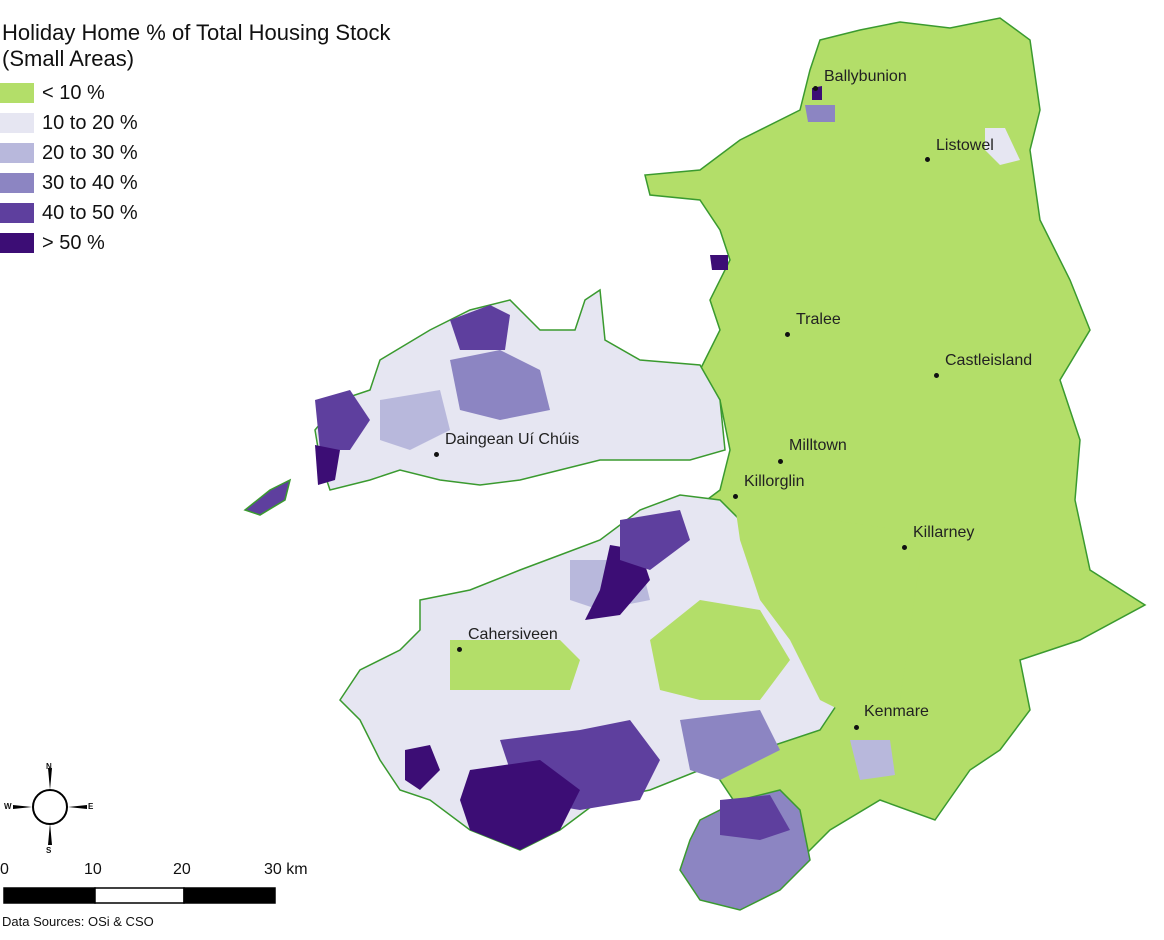 This screenshot has width=1164, height=940. Describe the element at coordinates (73, 92) in the screenshot. I see `legend-label: < 10 %` at that location.